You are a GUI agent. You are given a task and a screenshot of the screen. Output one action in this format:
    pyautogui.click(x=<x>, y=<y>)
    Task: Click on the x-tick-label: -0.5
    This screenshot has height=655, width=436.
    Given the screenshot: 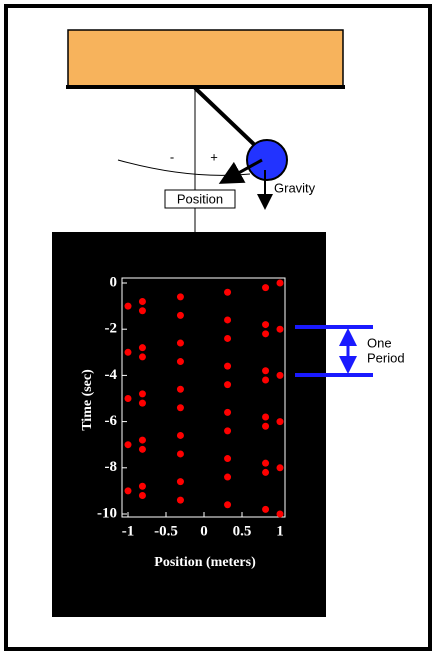 What is the action you would take?
    pyautogui.click(x=166, y=531)
    